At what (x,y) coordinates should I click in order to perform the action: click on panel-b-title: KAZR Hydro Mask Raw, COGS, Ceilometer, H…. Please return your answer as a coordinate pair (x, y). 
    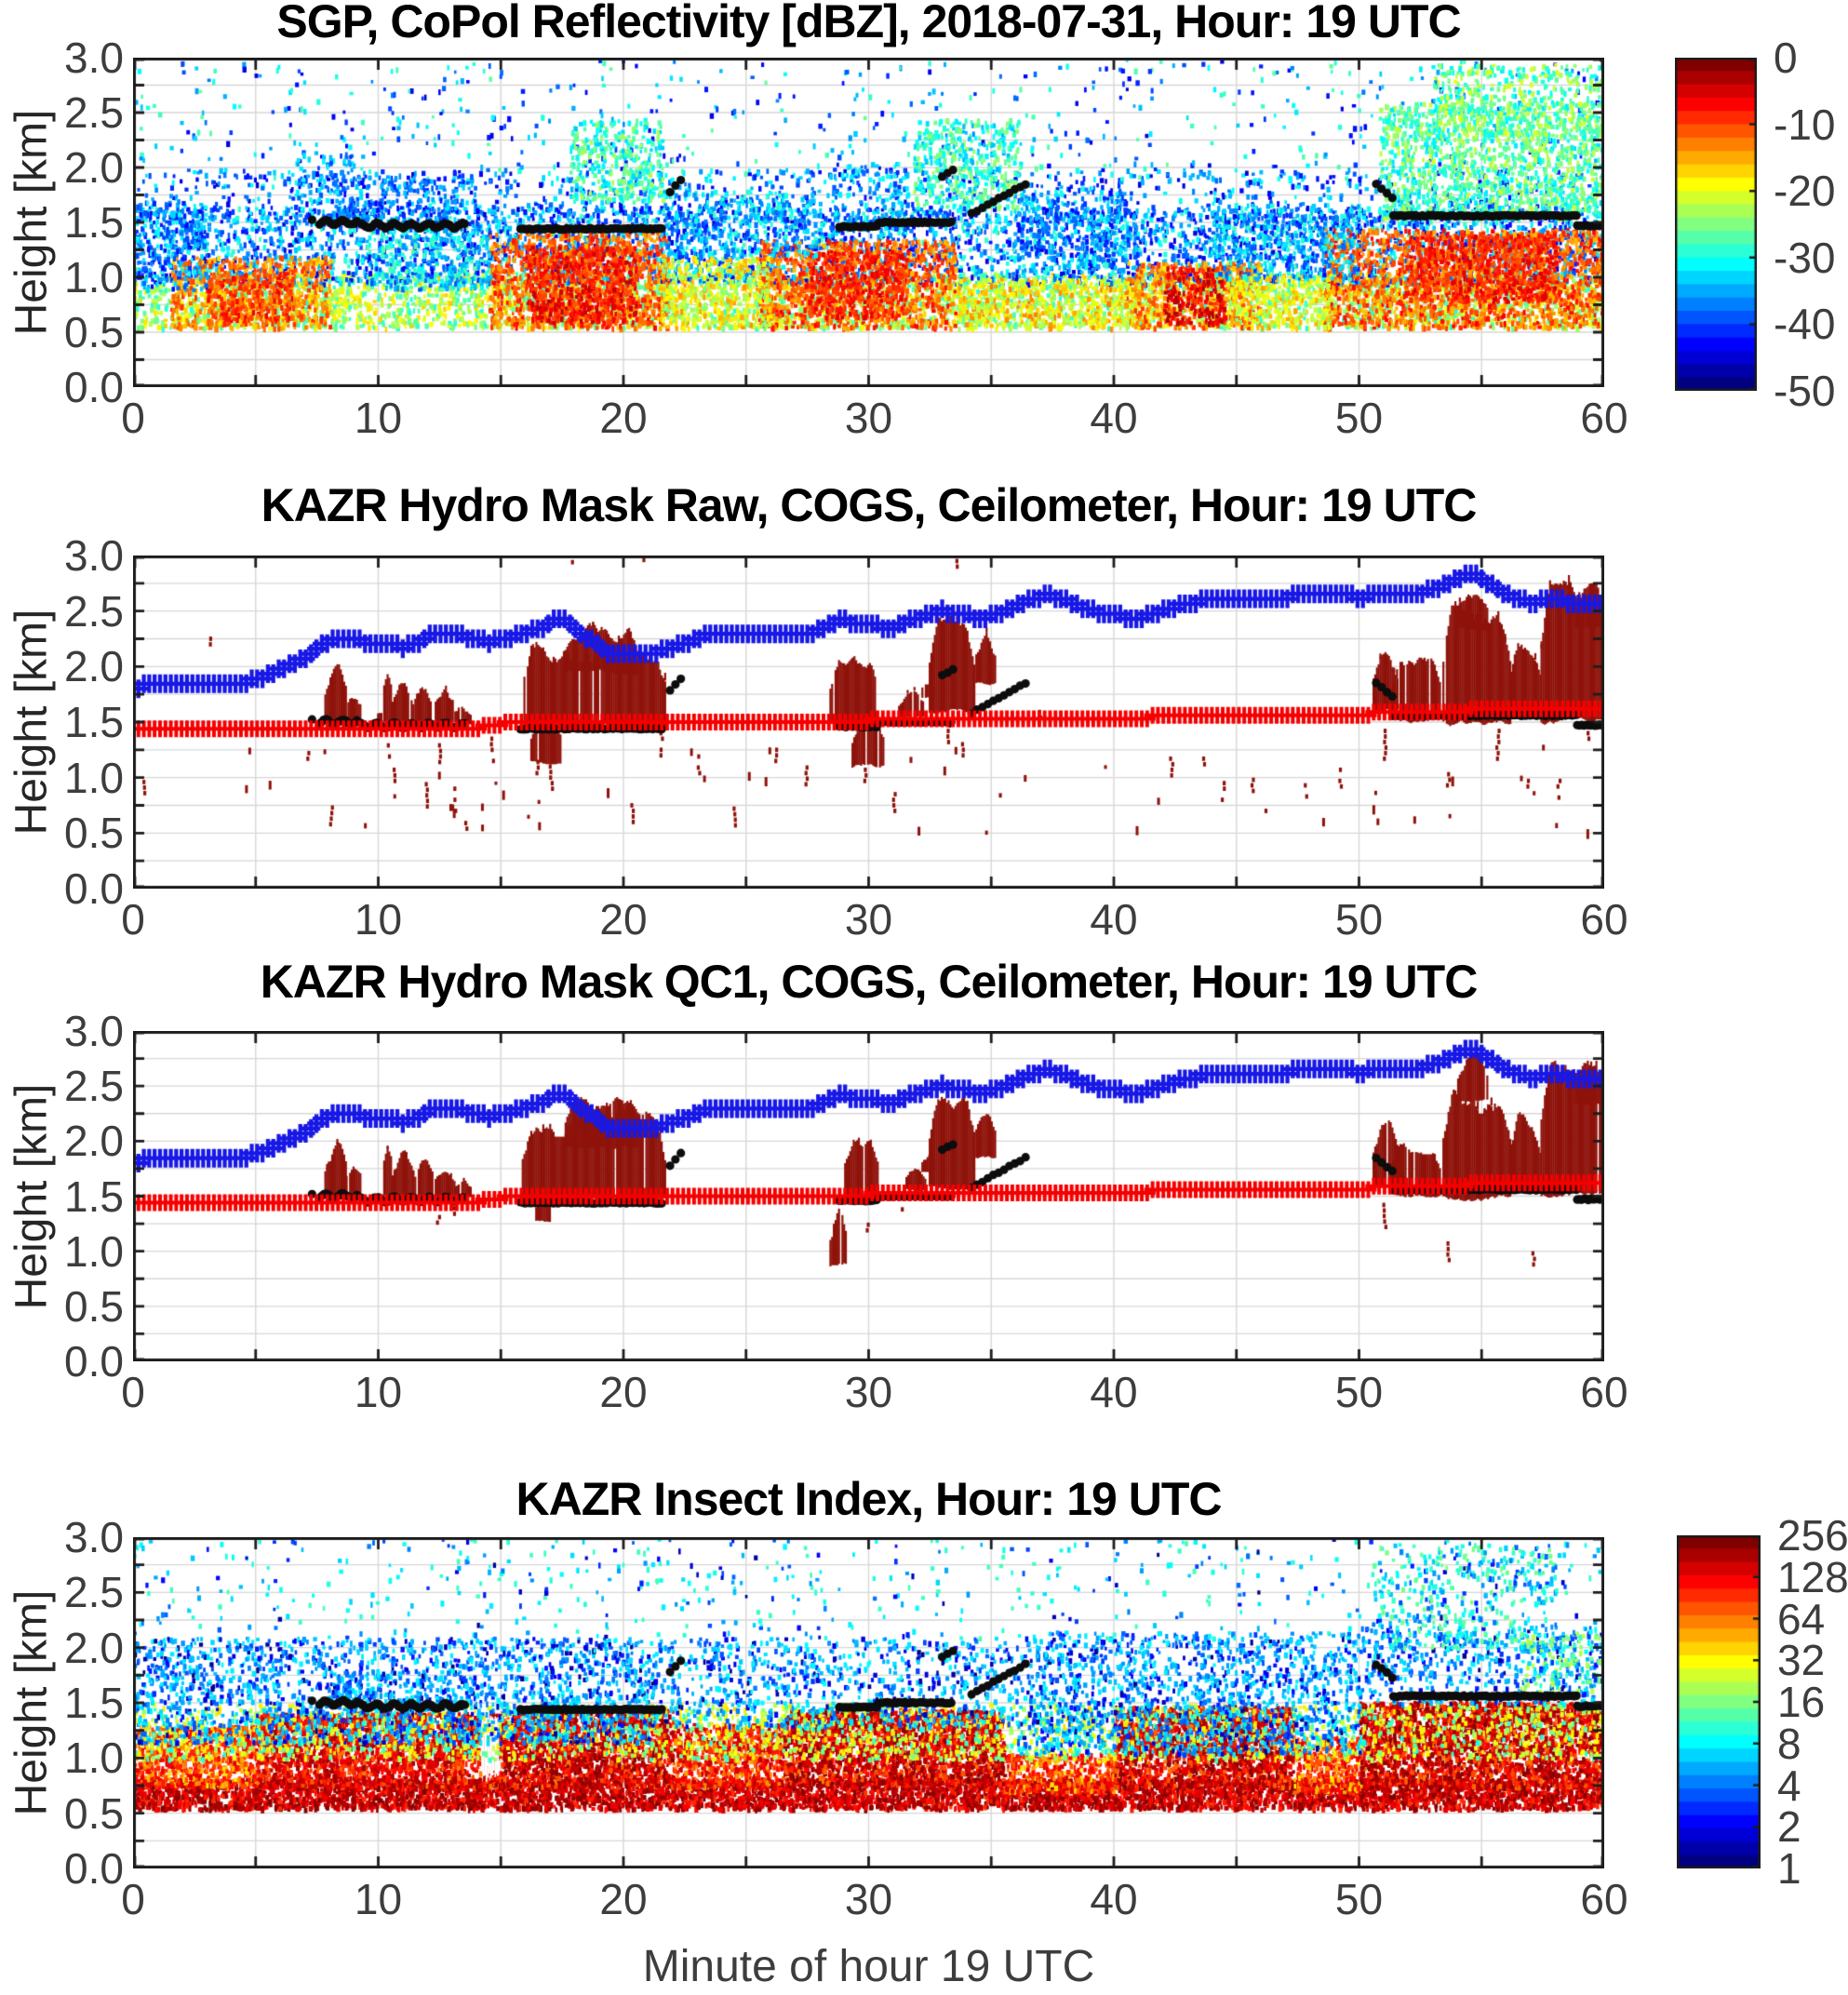
    Looking at the image, I should click on (869, 505).